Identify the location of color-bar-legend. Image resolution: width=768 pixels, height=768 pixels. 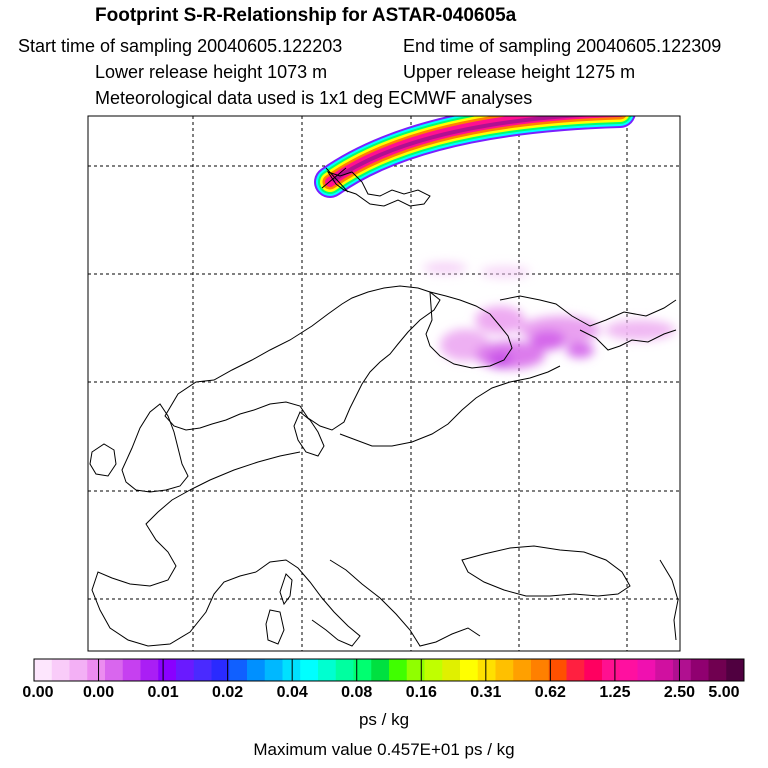
(389, 670).